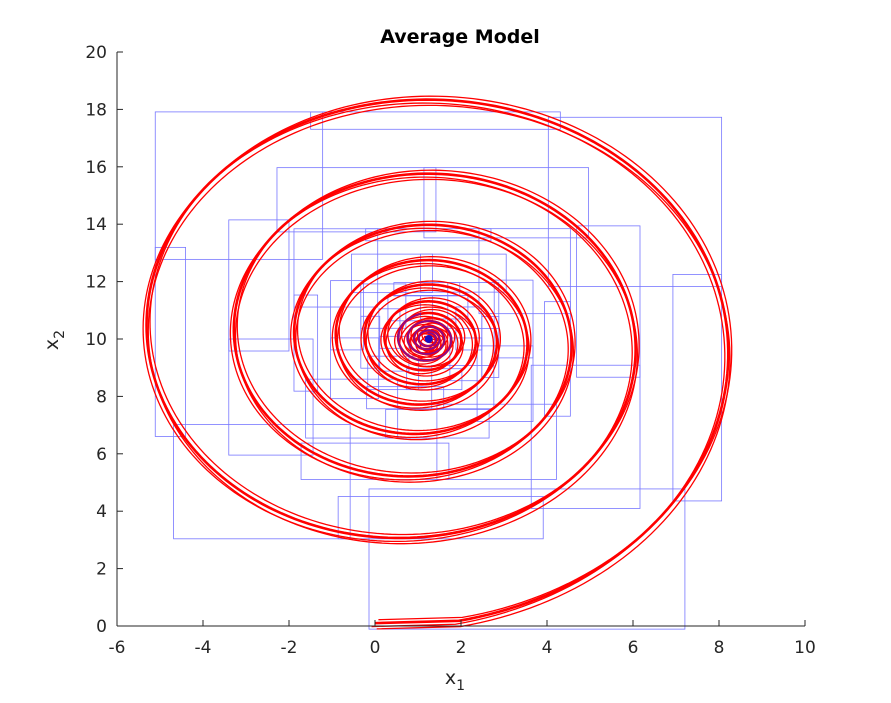 This screenshot has width=891, height=703. What do you see at coordinates (460, 37) in the screenshot?
I see `chart-title: Average Model` at bounding box center [460, 37].